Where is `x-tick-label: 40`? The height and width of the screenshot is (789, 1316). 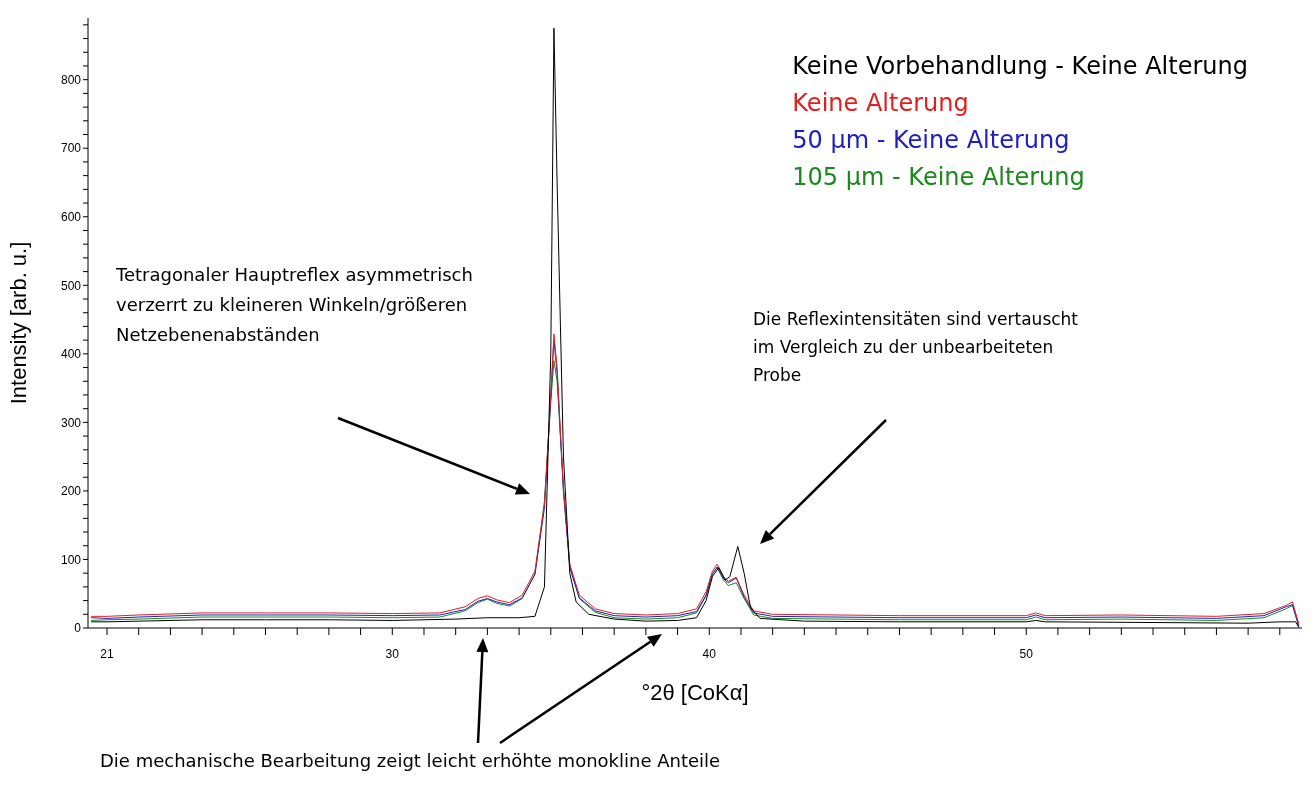
x-tick-label: 40 is located at coordinates (709, 653).